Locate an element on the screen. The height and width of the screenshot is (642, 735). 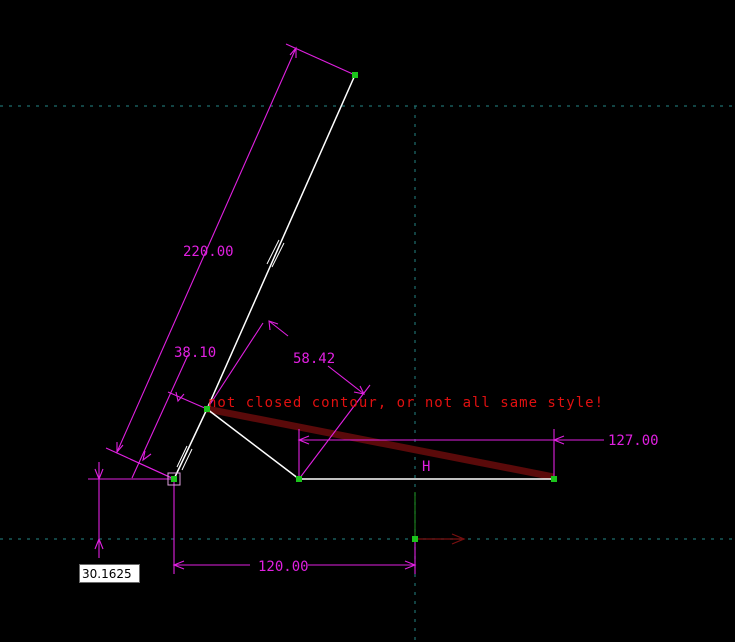
sketch-point-base-right is located at coordinates (554, 479).